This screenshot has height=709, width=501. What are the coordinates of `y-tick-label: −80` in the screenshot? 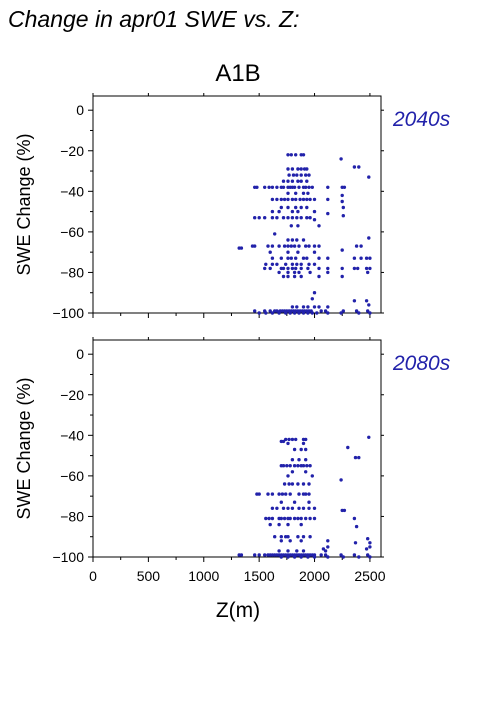 It's located at (72, 272).